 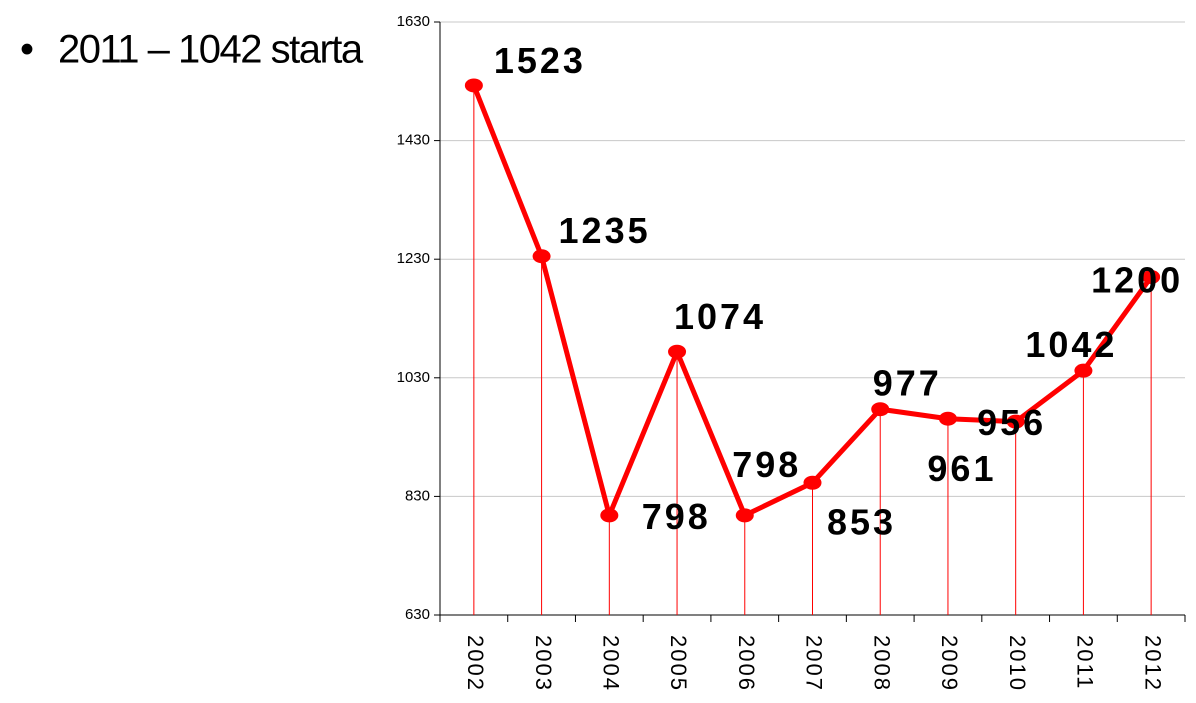 I want to click on x-tick-label: 2009, so click(x=949, y=663).